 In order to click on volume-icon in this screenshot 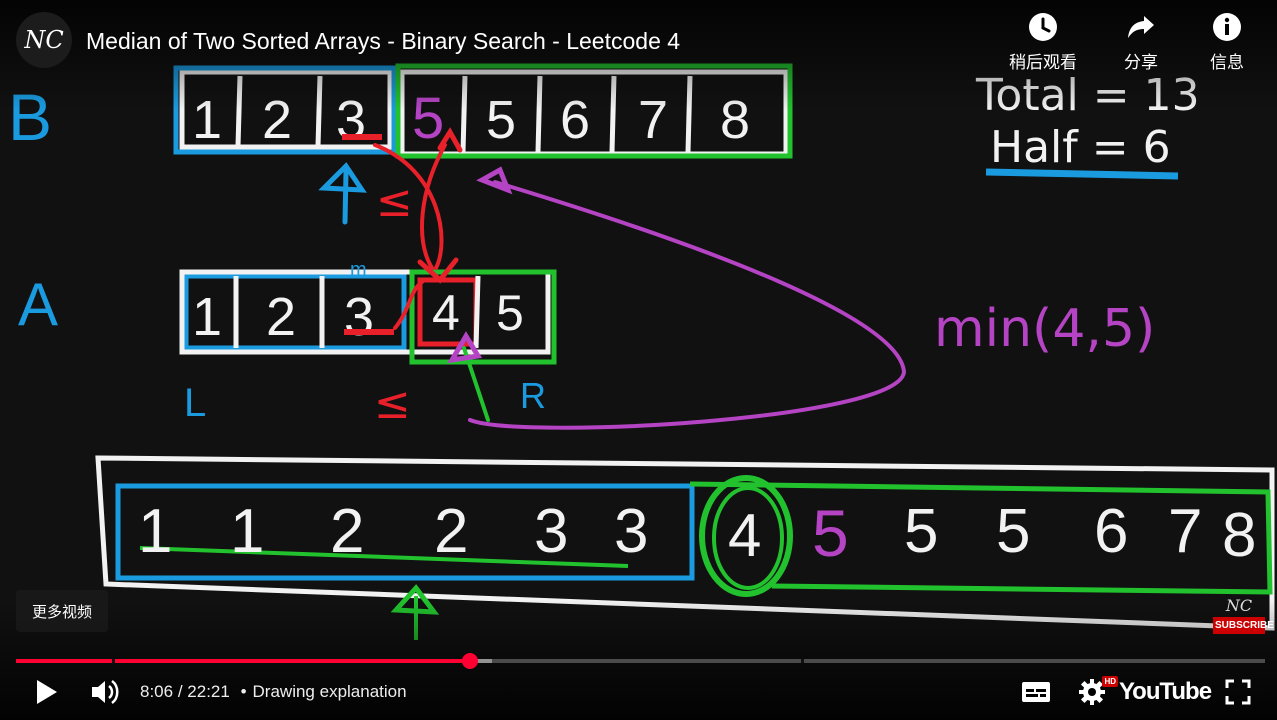, I will do `click(105, 692)`.